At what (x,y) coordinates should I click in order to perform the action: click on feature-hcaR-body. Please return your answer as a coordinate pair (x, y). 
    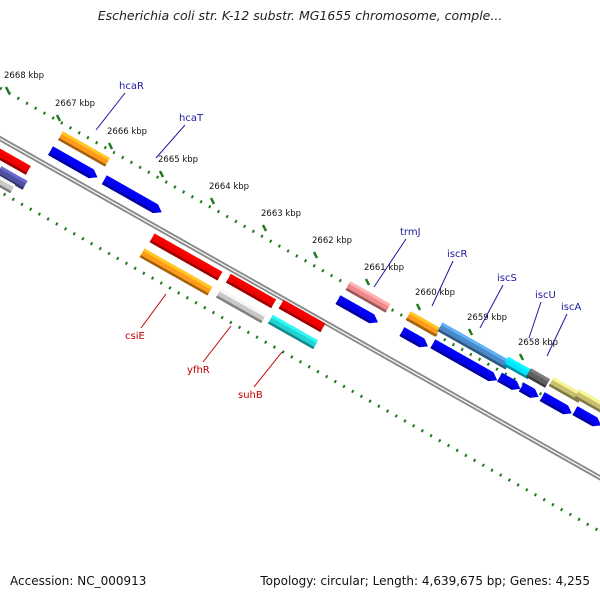
    Looking at the image, I should click on (84, 149).